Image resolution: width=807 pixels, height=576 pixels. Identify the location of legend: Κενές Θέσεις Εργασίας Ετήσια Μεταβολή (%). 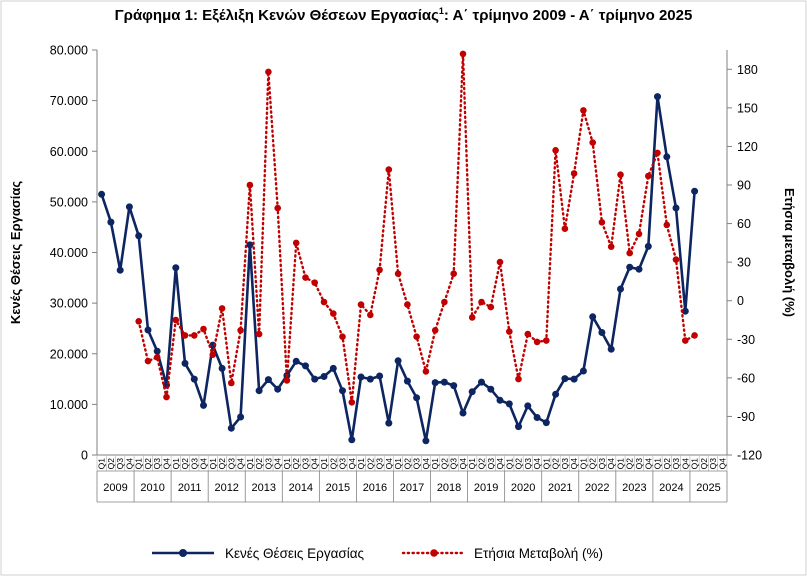
(377, 553).